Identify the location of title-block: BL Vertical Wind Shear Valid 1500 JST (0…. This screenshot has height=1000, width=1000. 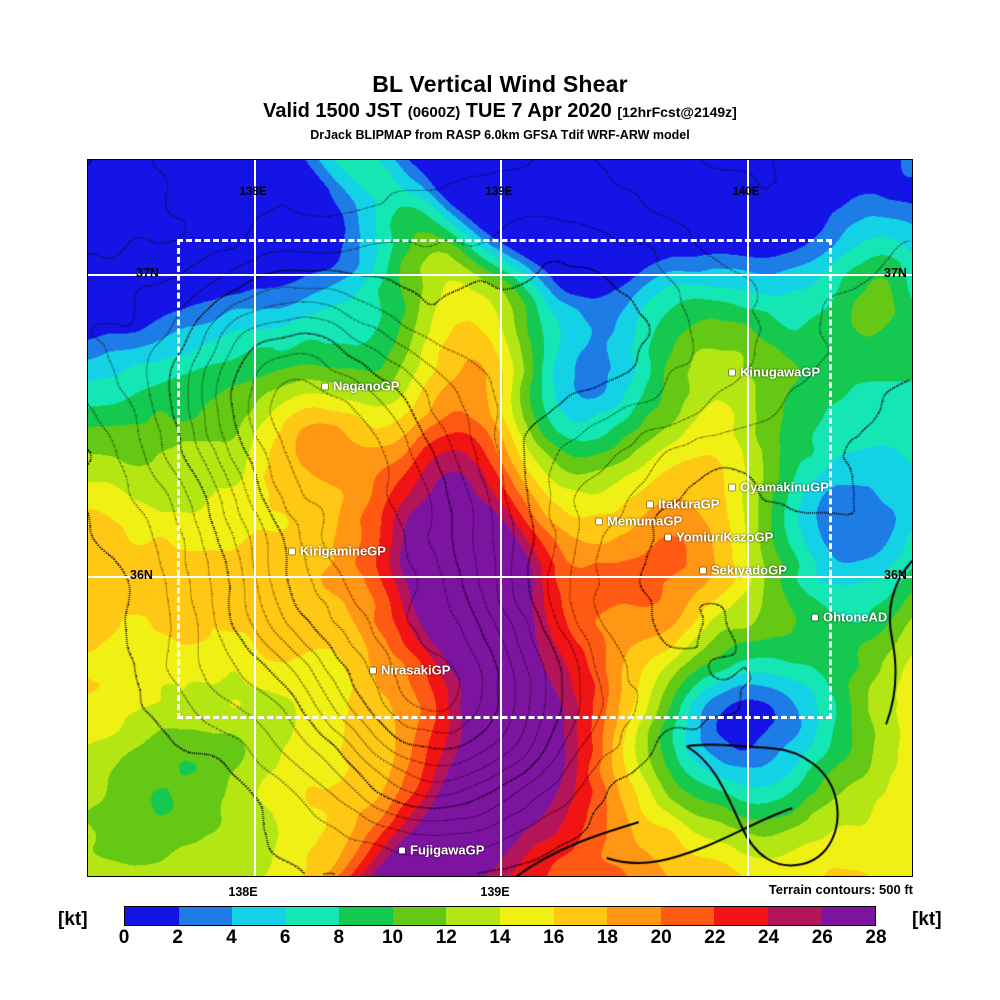
(500, 108).